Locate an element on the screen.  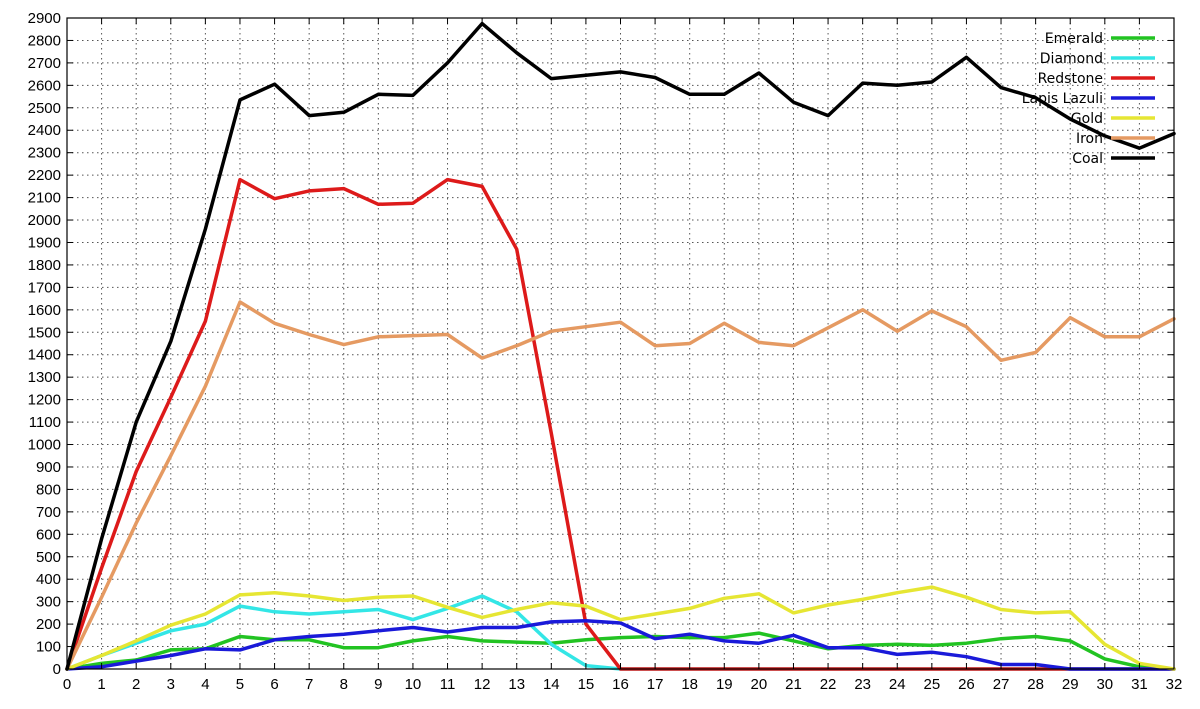
y-tick-label: 600 is located at coordinates (48, 534).